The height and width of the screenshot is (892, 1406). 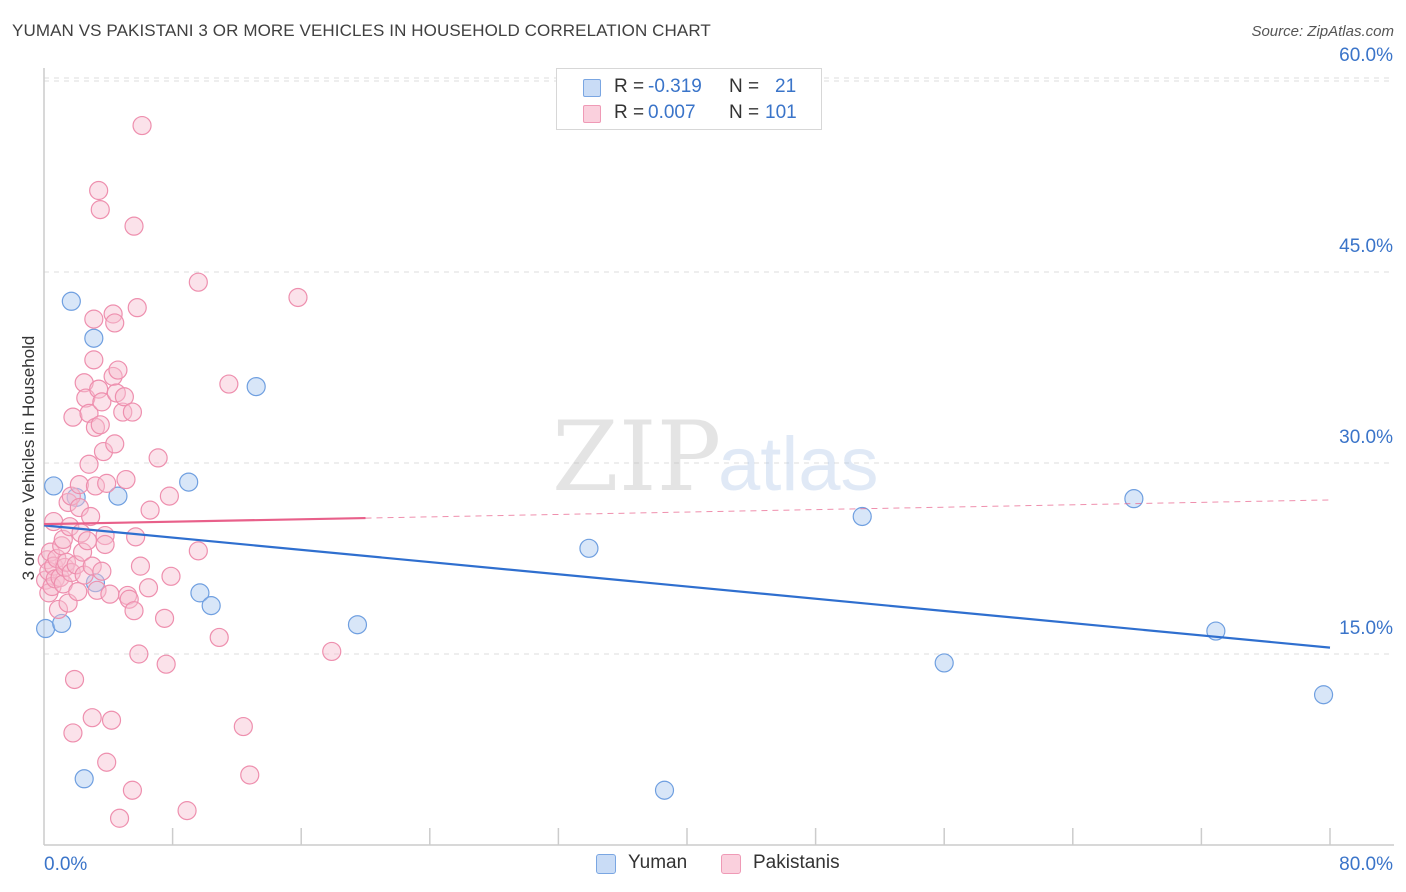 What do you see at coordinates (675, 86) in the screenshot?
I see `legend-r-value-yuman: -0.319` at bounding box center [675, 86].